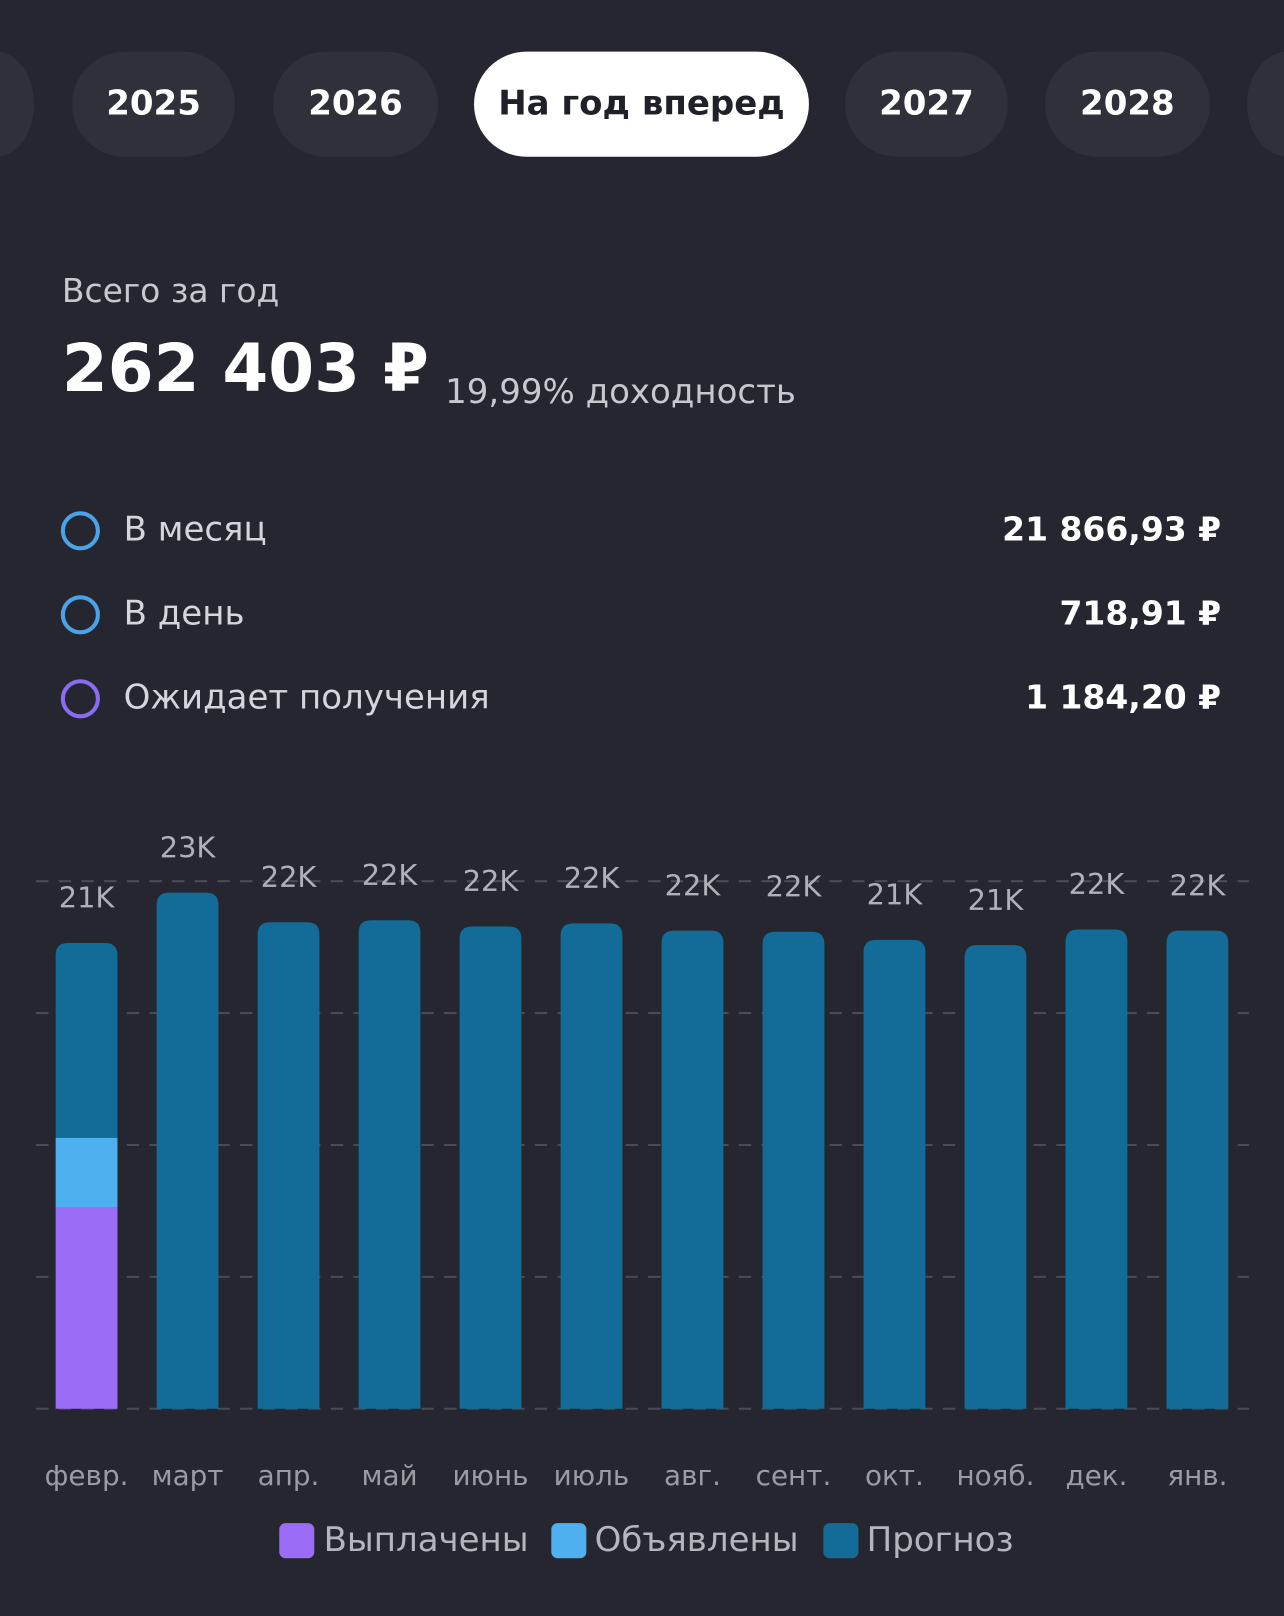  What do you see at coordinates (195, 529) in the screenshot?
I see `stat-label: В месяц` at bounding box center [195, 529].